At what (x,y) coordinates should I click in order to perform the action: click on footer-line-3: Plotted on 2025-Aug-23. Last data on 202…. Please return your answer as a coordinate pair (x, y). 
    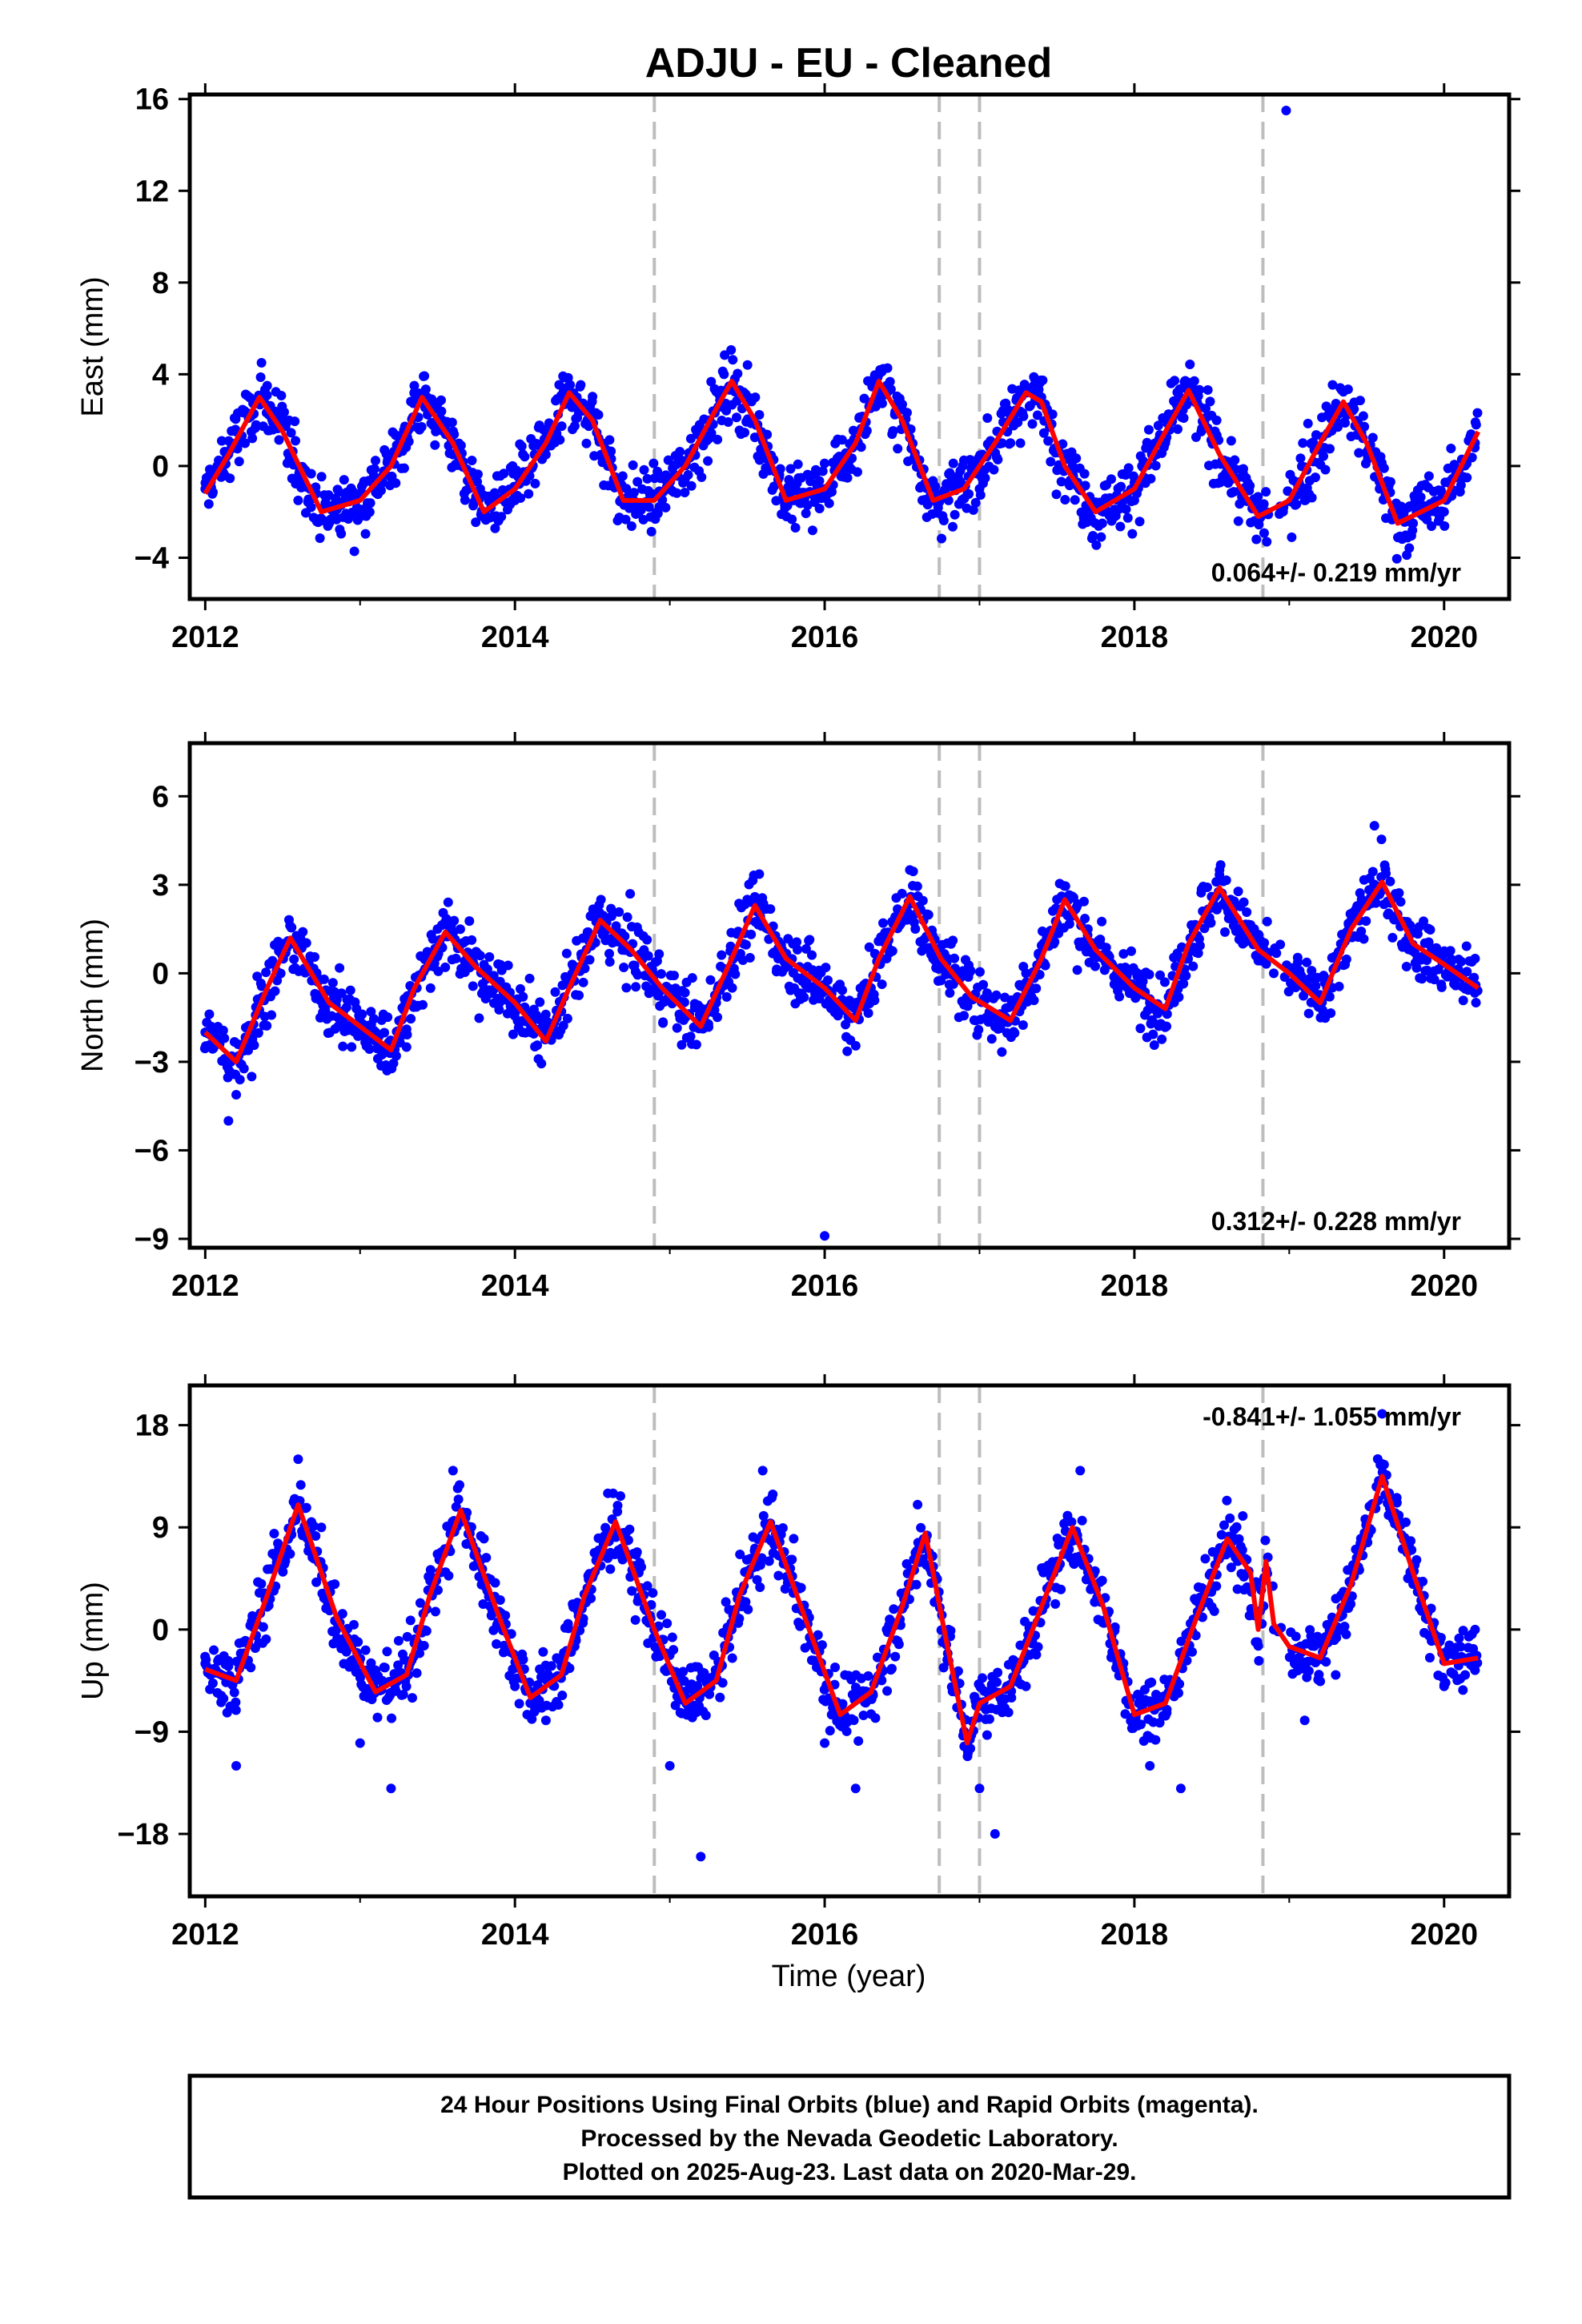
    Looking at the image, I should click on (850, 2172).